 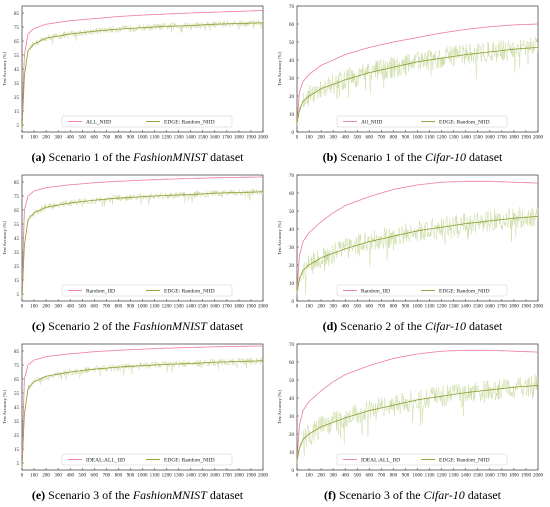 I want to click on y-tick-label: 75, so click(x=17, y=197).